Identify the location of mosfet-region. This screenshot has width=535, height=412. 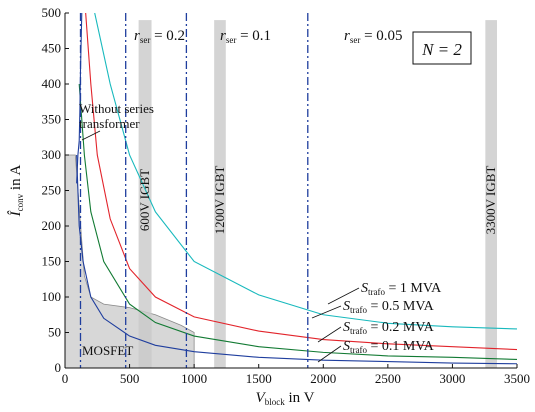
(130, 261).